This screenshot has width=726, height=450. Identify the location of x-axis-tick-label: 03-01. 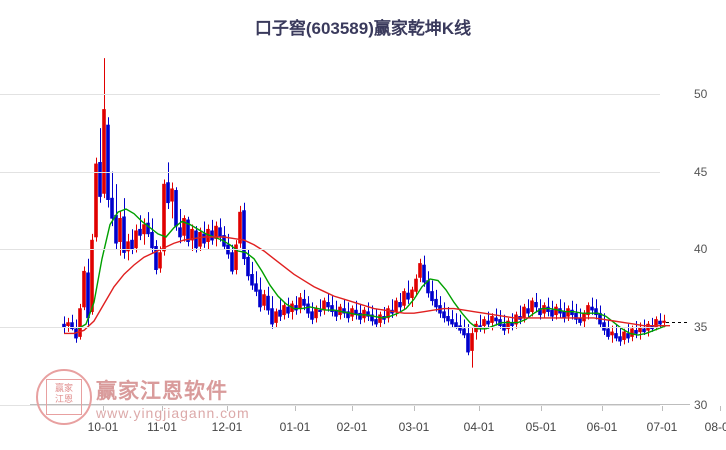
(414, 427).